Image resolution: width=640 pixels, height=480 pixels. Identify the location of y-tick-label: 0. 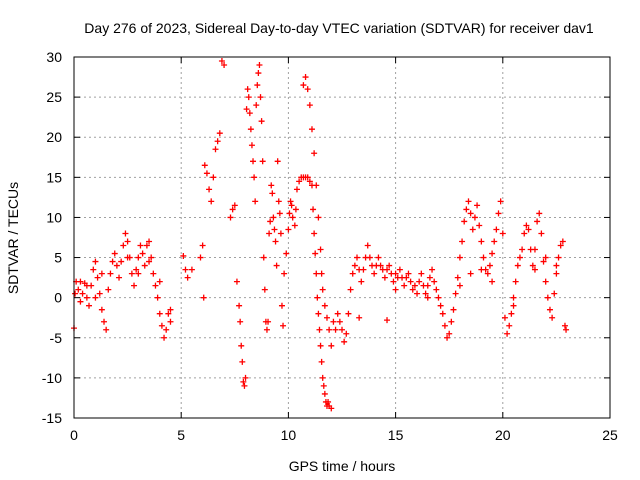
(58, 298).